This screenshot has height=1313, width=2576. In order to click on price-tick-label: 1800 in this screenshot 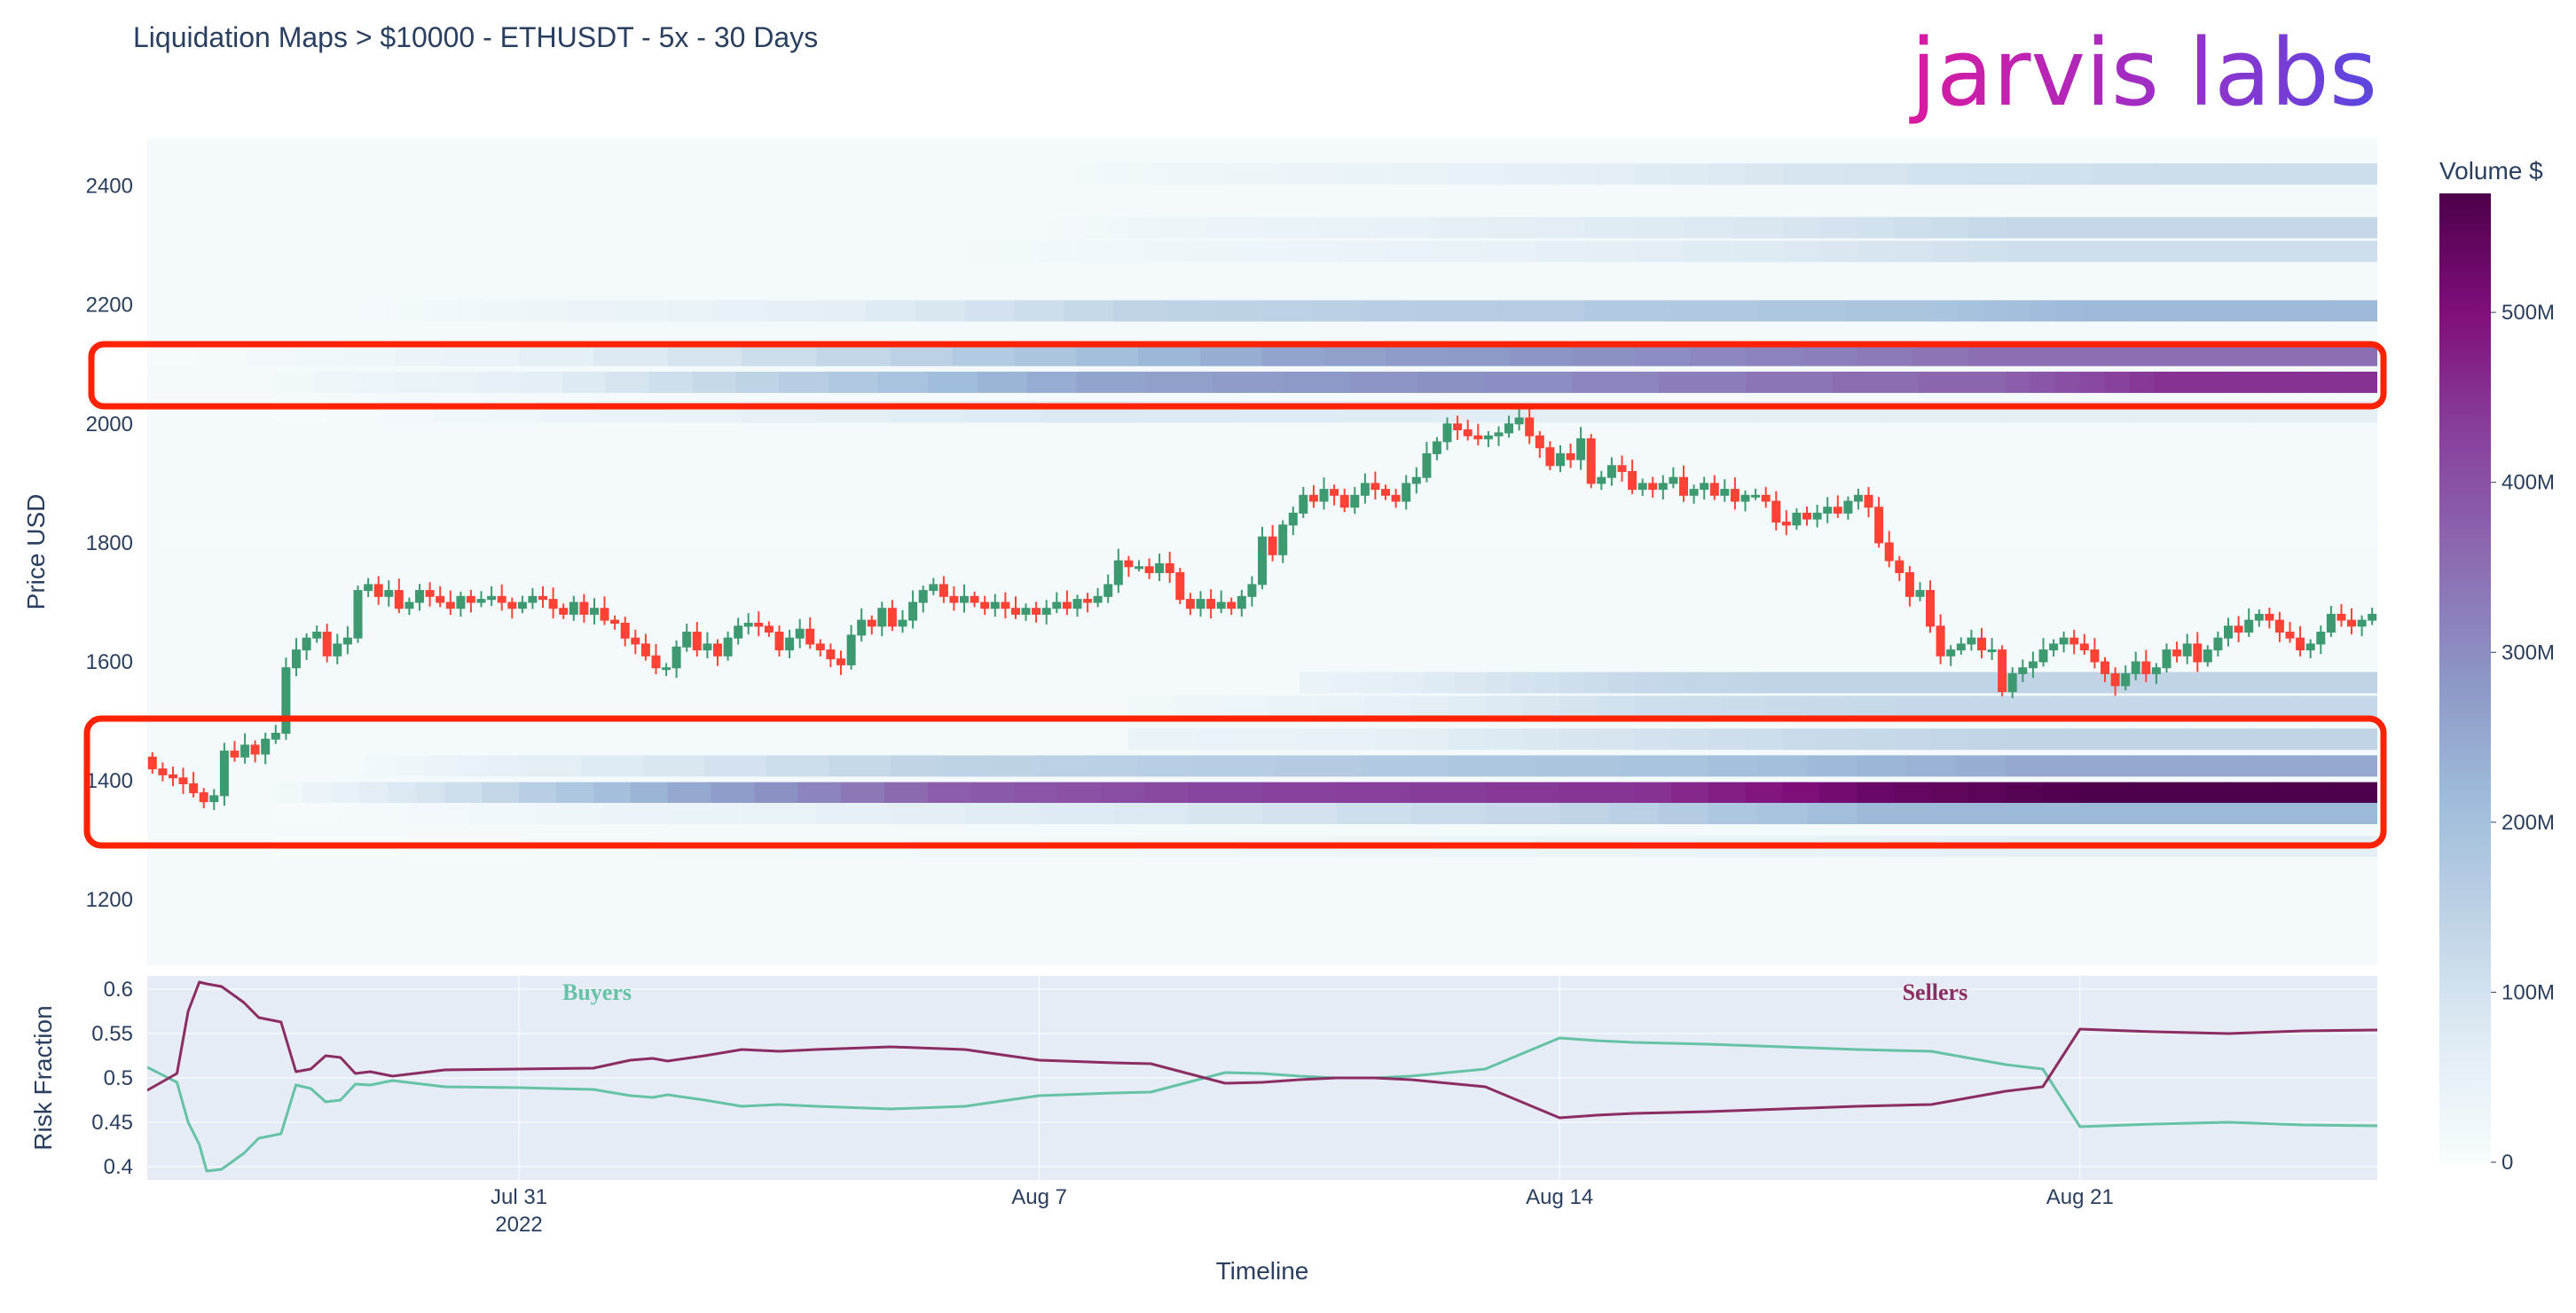, I will do `click(109, 543)`.